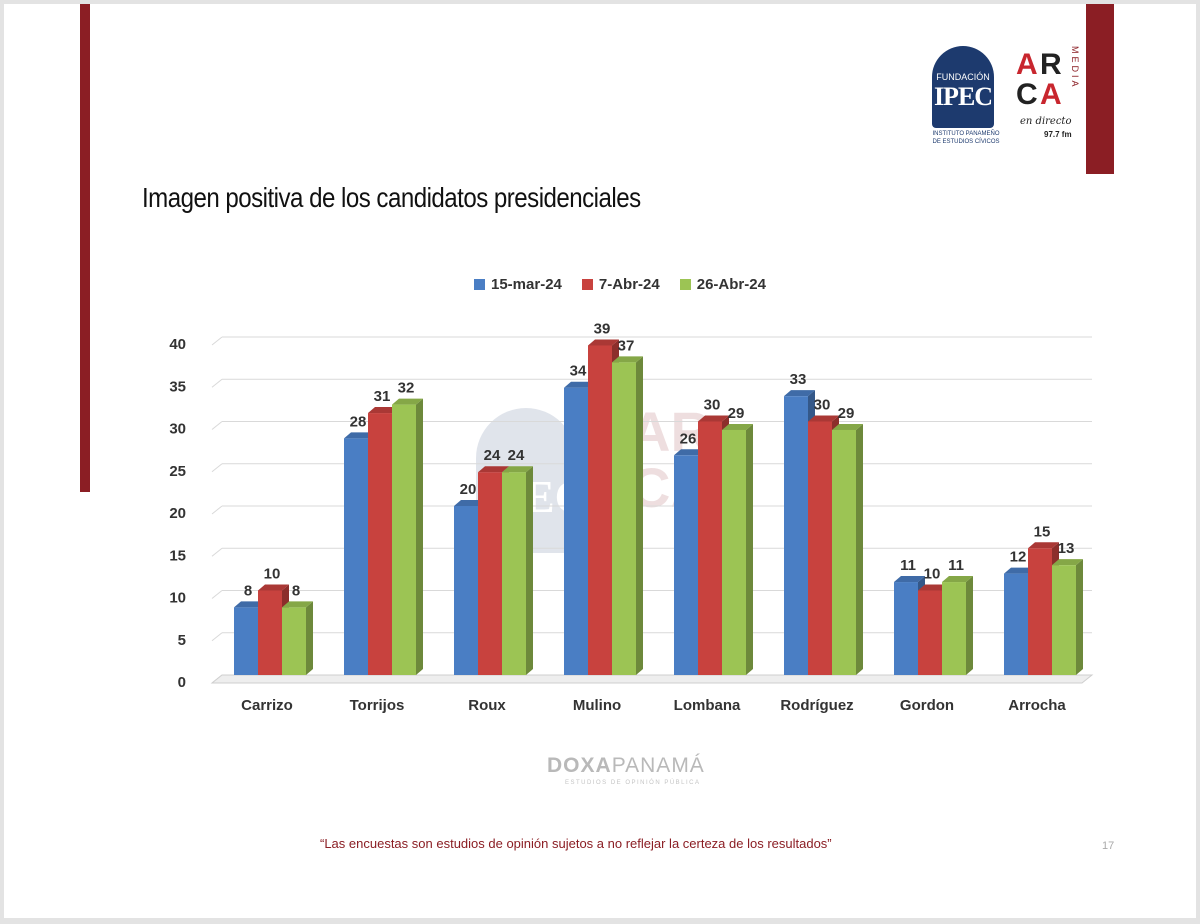 The height and width of the screenshot is (924, 1200). I want to click on x-tick-label: Lombana, so click(707, 705).